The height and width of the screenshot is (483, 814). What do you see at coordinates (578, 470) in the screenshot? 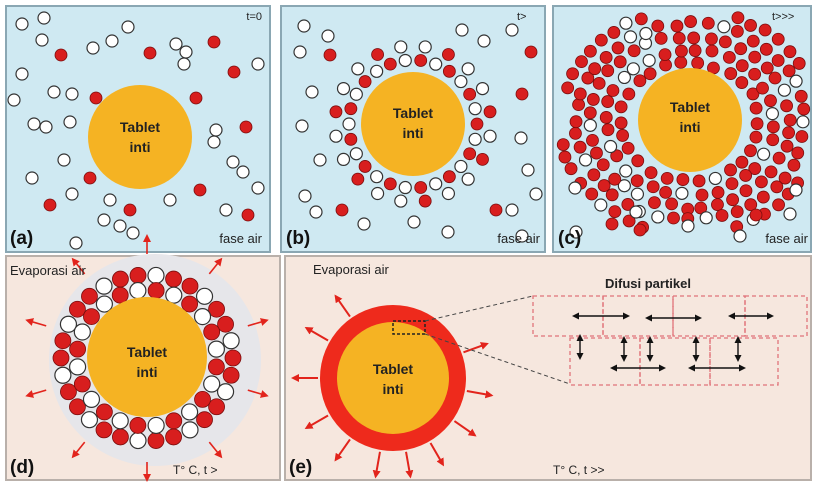
I see `condition-label: T° C, t >>` at bounding box center [578, 470].